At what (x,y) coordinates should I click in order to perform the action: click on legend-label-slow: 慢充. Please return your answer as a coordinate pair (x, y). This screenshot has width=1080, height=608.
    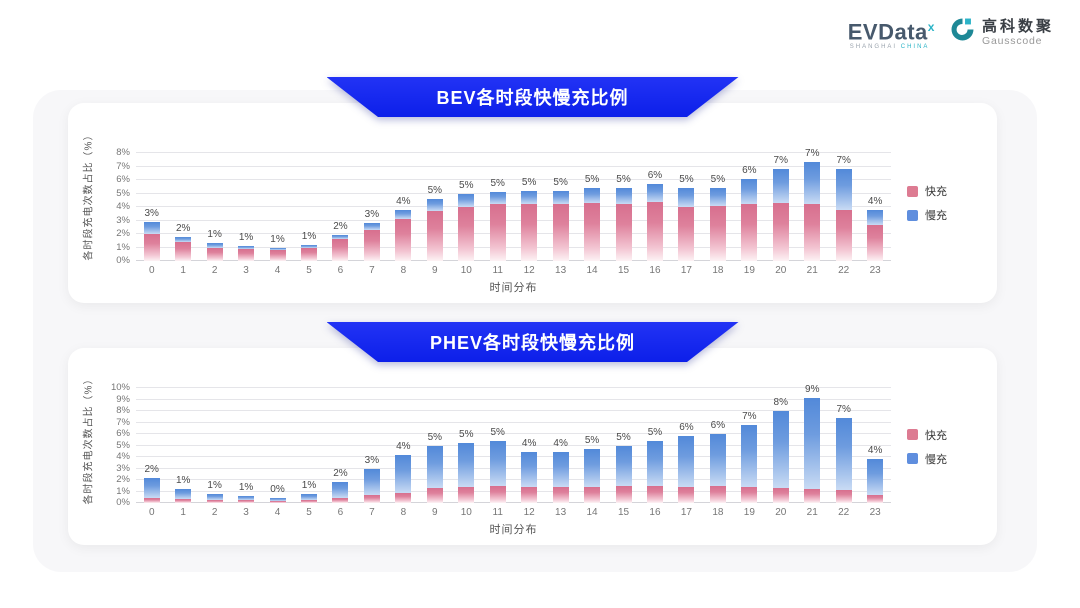
    Looking at the image, I should click on (936, 459).